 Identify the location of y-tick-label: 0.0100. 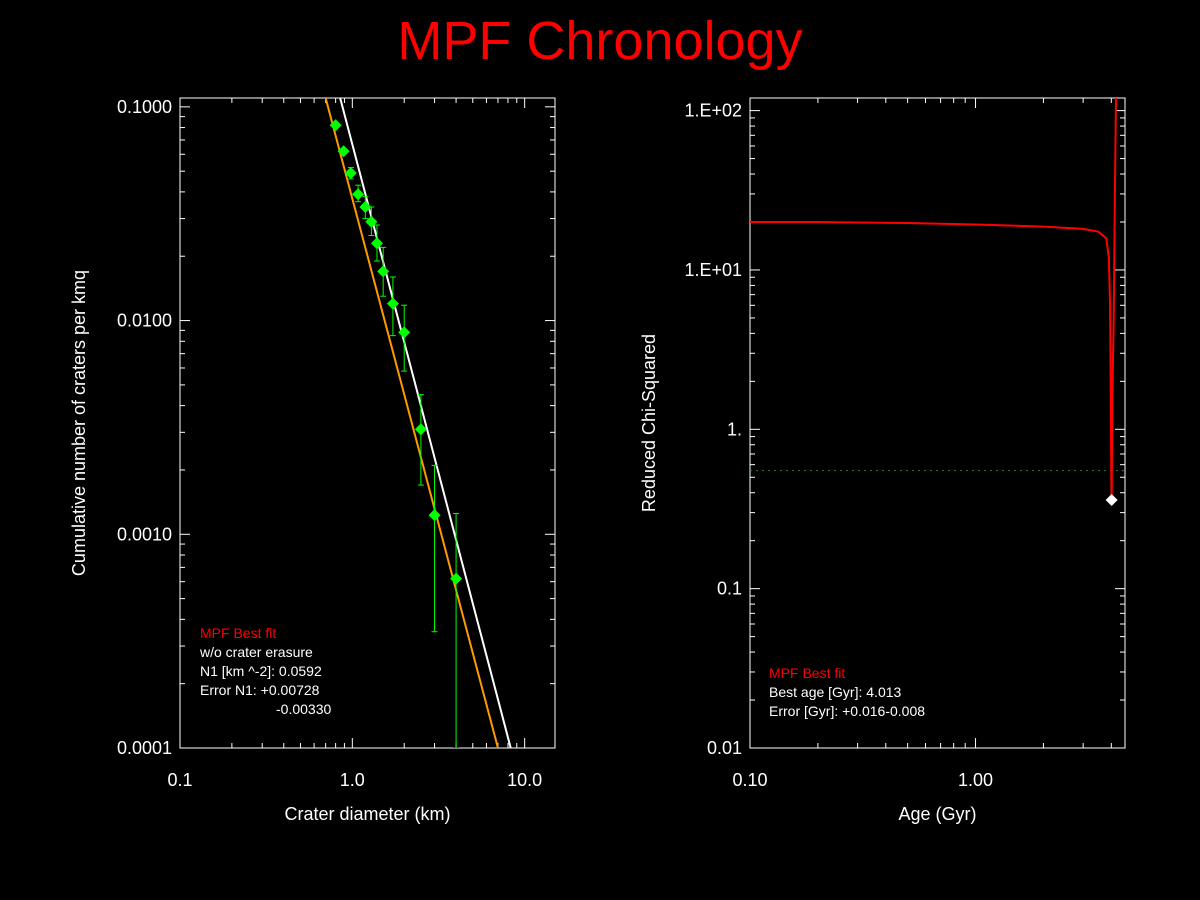
(144, 321).